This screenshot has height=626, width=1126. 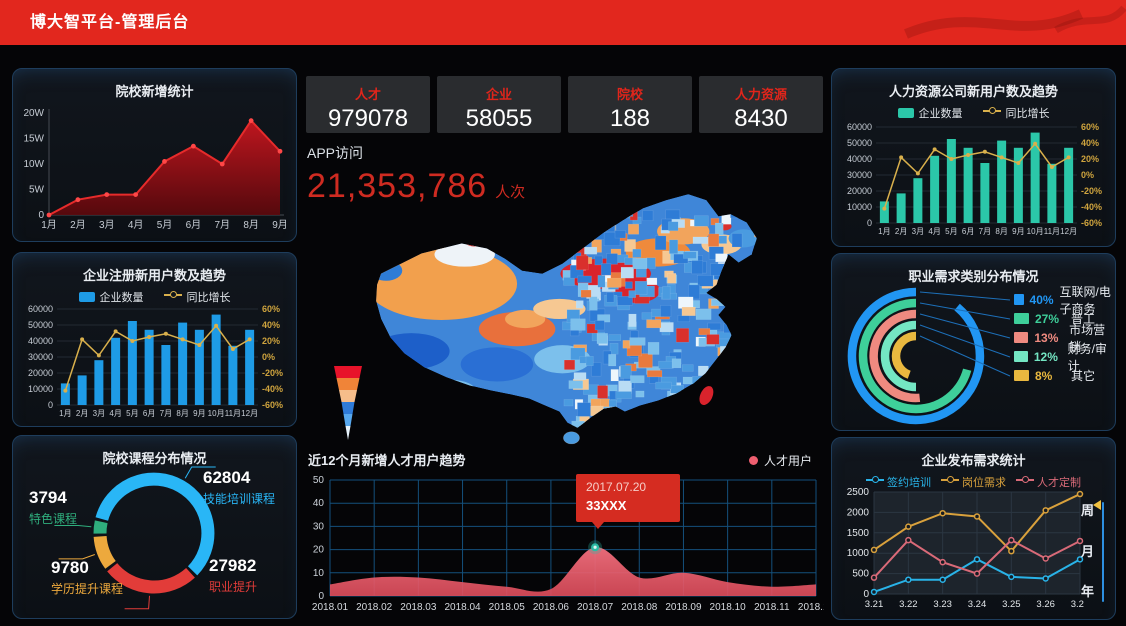 What do you see at coordinates (233, 575) in the screenshot?
I see `donut-label-career-course: 27982 职业提升` at bounding box center [233, 575].